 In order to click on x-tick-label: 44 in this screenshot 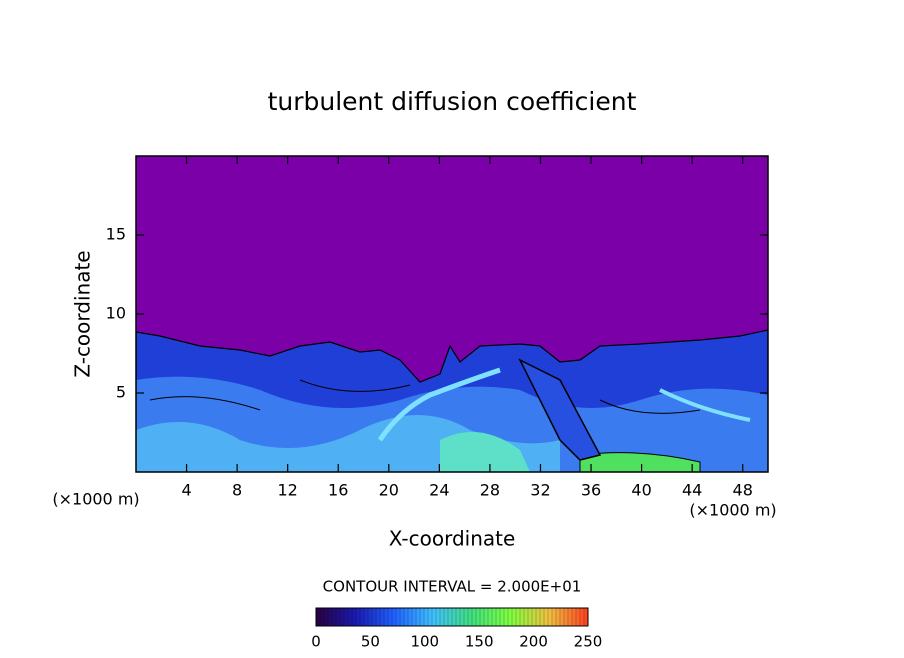, I will do `click(692, 490)`.